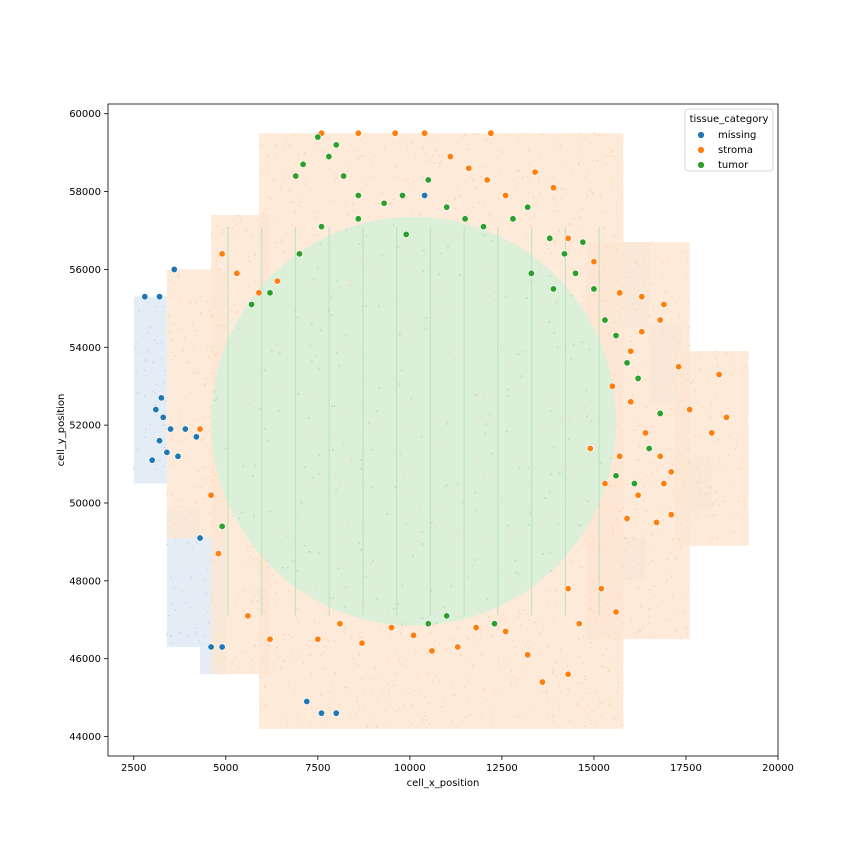  Describe the element at coordinates (252, 304) in the screenshot. I see `point-tumor` at that location.